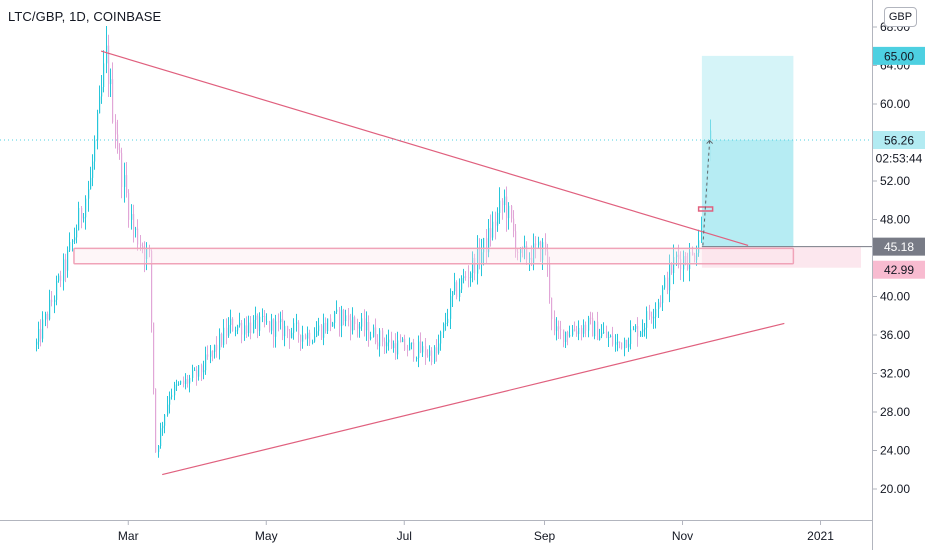 This screenshot has width=932, height=555. I want to click on currency-button: GBP, so click(900, 17).